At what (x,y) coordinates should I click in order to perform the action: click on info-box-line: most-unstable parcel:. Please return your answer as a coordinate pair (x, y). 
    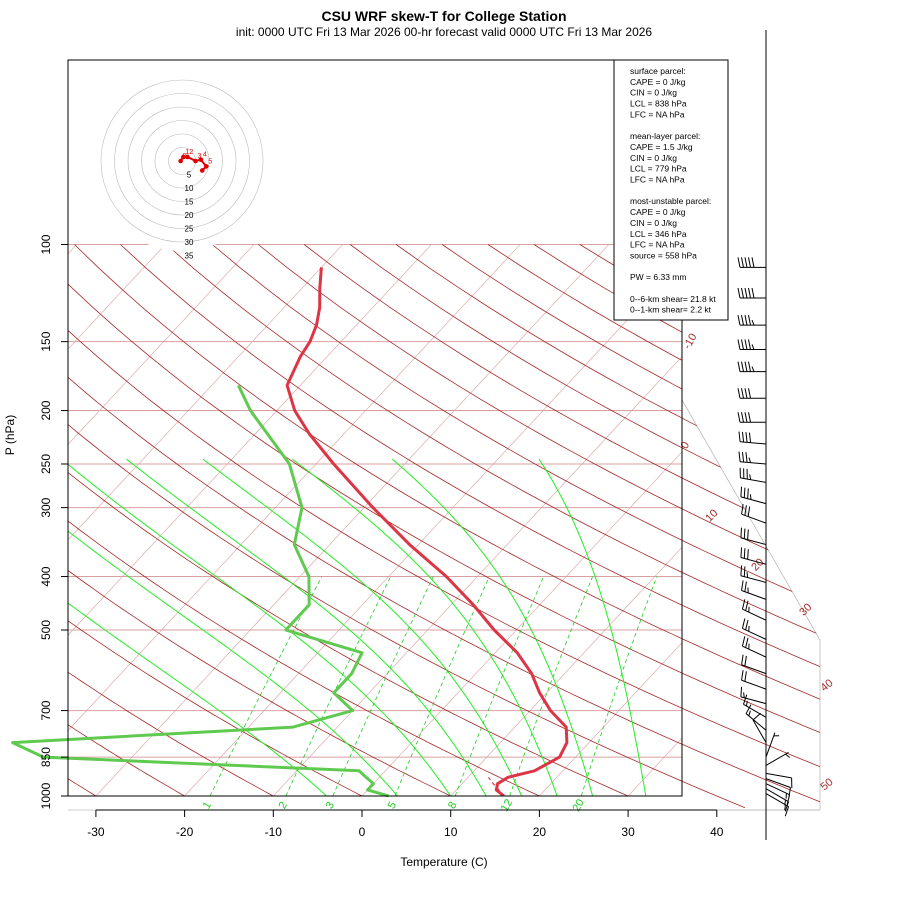
    Looking at the image, I should click on (670, 201).